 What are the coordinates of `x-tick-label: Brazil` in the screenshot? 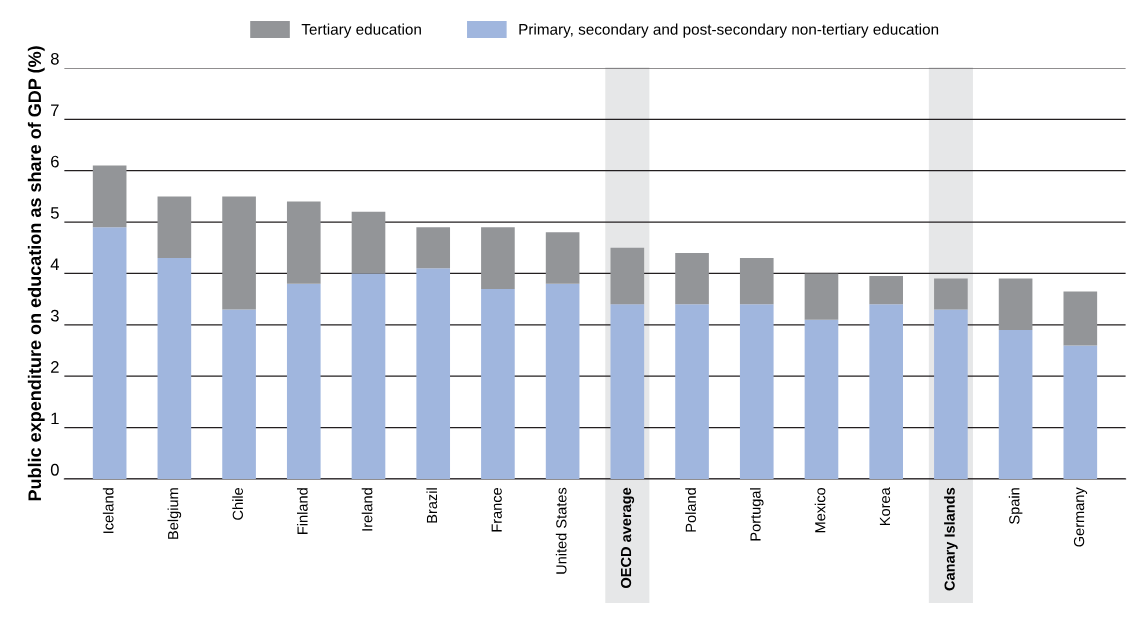 It's located at (432, 505).